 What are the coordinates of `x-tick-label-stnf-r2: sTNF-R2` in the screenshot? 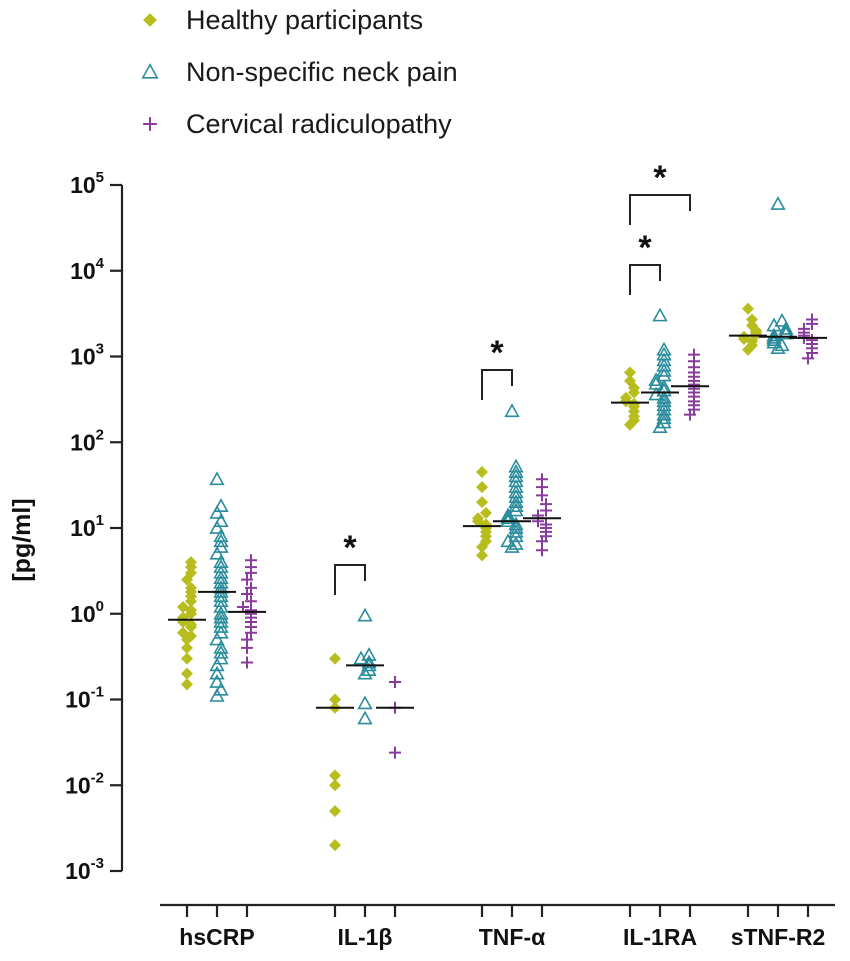 It's located at (778, 937).